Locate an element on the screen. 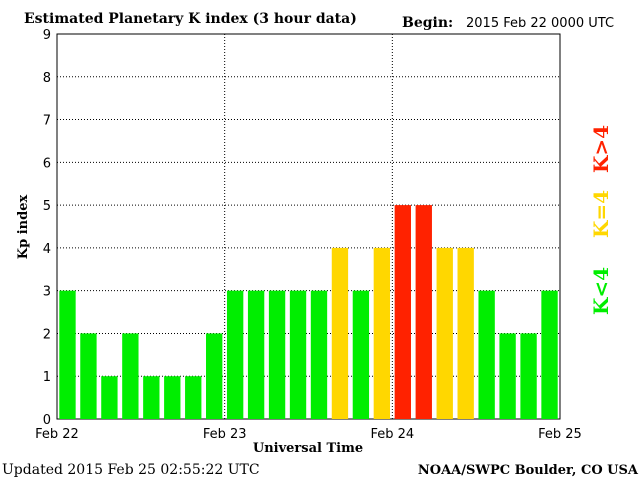  y-tick-label: 2 is located at coordinates (47, 334).